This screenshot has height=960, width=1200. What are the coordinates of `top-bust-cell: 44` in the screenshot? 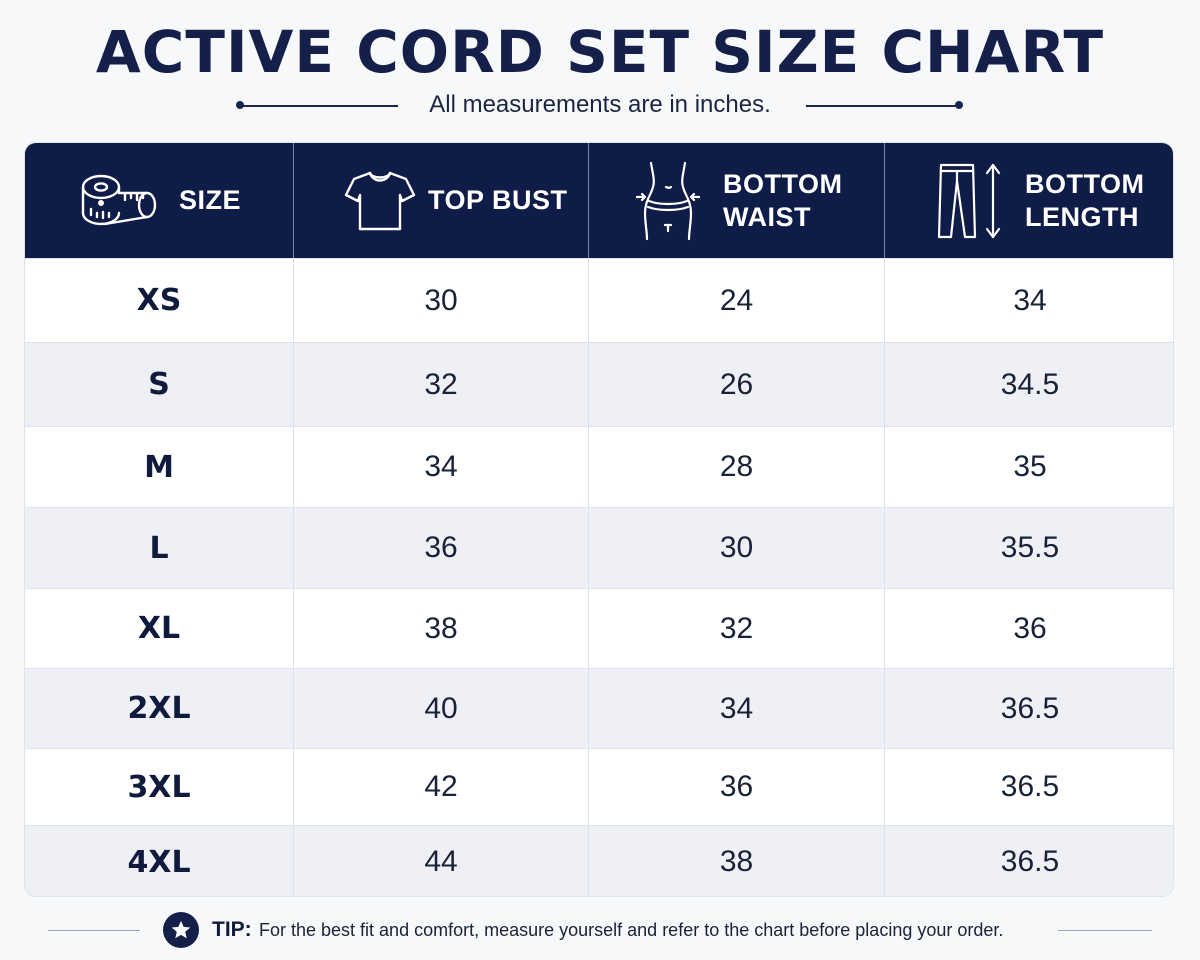 It's located at (440, 861).